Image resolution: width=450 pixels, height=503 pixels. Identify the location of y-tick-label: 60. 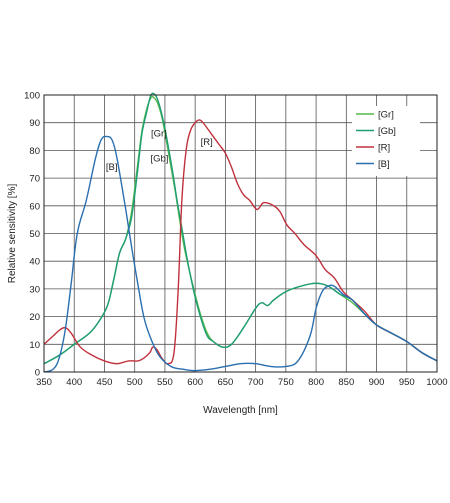
(34, 206).